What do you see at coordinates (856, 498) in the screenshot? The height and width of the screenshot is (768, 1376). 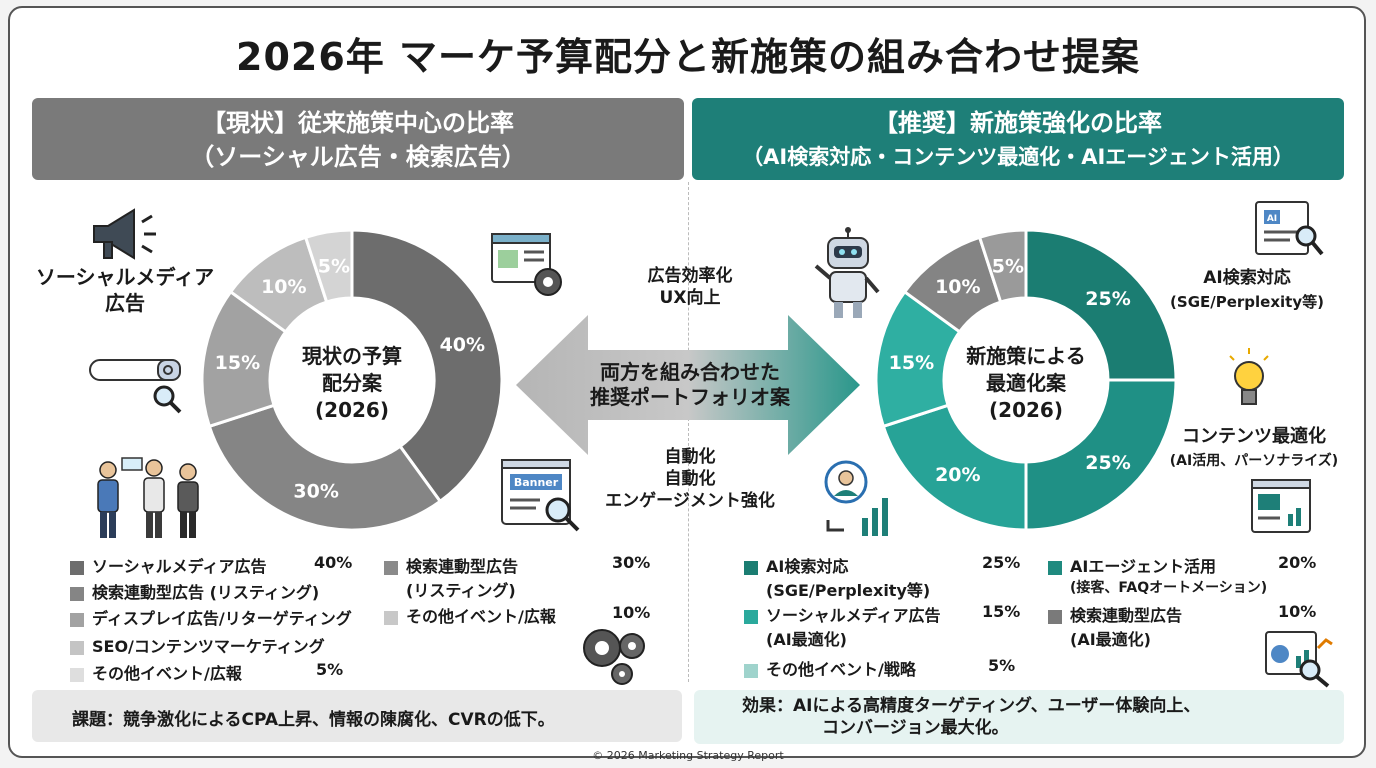 I see `user-growth-icon` at bounding box center [856, 498].